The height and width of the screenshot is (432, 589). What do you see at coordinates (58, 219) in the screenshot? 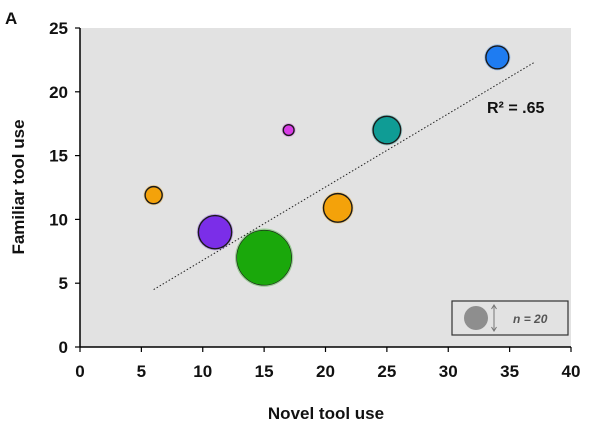
I see `y-tick-label: 10` at bounding box center [58, 219].